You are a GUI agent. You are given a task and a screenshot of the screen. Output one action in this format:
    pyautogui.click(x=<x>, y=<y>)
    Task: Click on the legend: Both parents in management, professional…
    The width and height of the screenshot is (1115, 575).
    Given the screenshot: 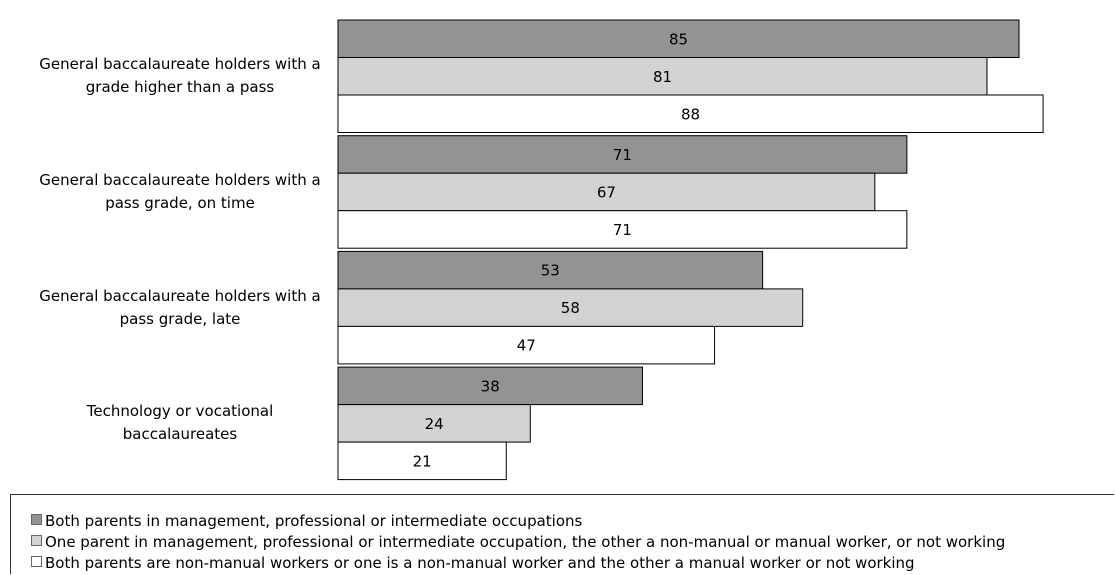 What is the action you would take?
    pyautogui.click(x=562, y=534)
    